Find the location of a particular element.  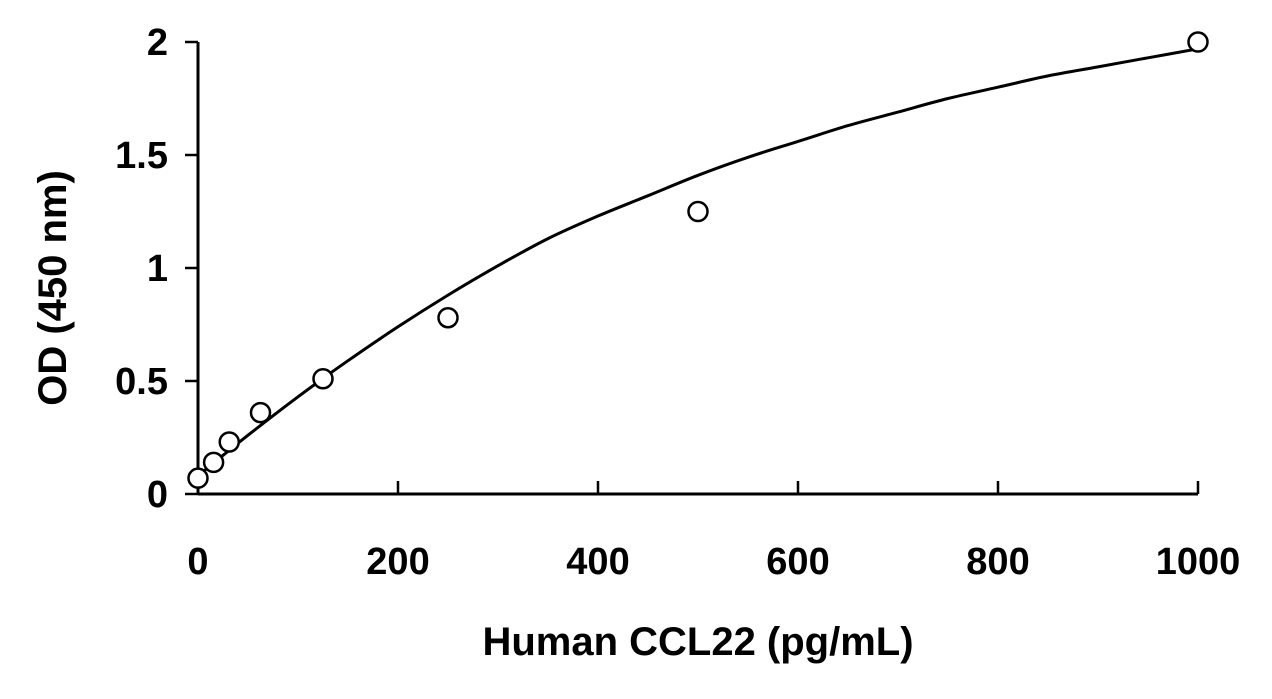

y-tick-label: 0.5 is located at coordinates (141, 382).